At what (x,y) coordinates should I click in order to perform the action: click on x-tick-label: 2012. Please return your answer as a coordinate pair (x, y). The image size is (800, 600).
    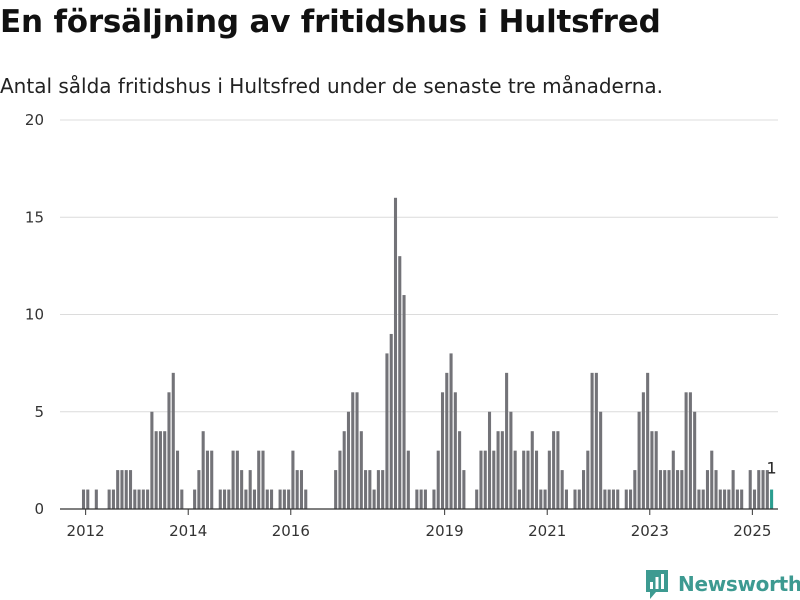
    Looking at the image, I should click on (86, 531).